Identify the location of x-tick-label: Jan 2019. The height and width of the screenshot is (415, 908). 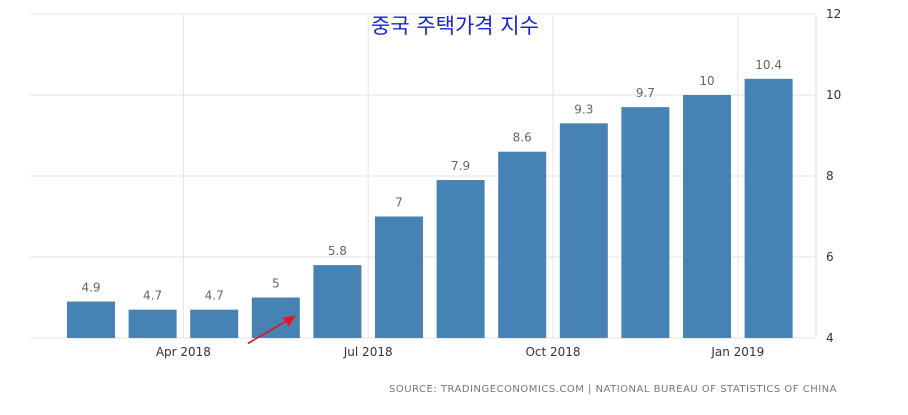
(737, 352).